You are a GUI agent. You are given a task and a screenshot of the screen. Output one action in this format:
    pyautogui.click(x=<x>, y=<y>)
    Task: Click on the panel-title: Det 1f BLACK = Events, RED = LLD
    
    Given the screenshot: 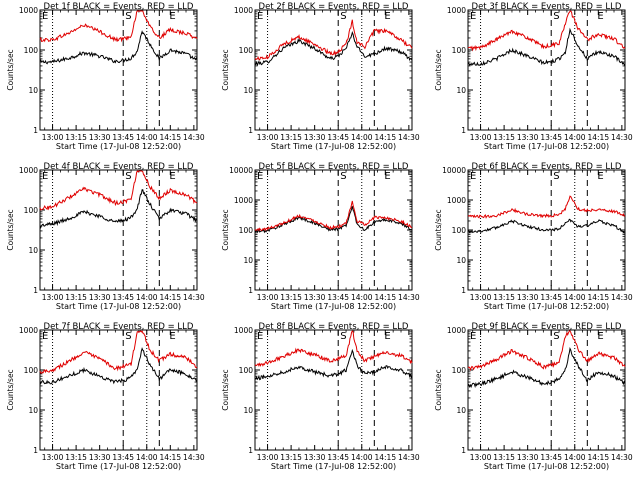 What is the action you would take?
    pyautogui.click(x=119, y=7)
    